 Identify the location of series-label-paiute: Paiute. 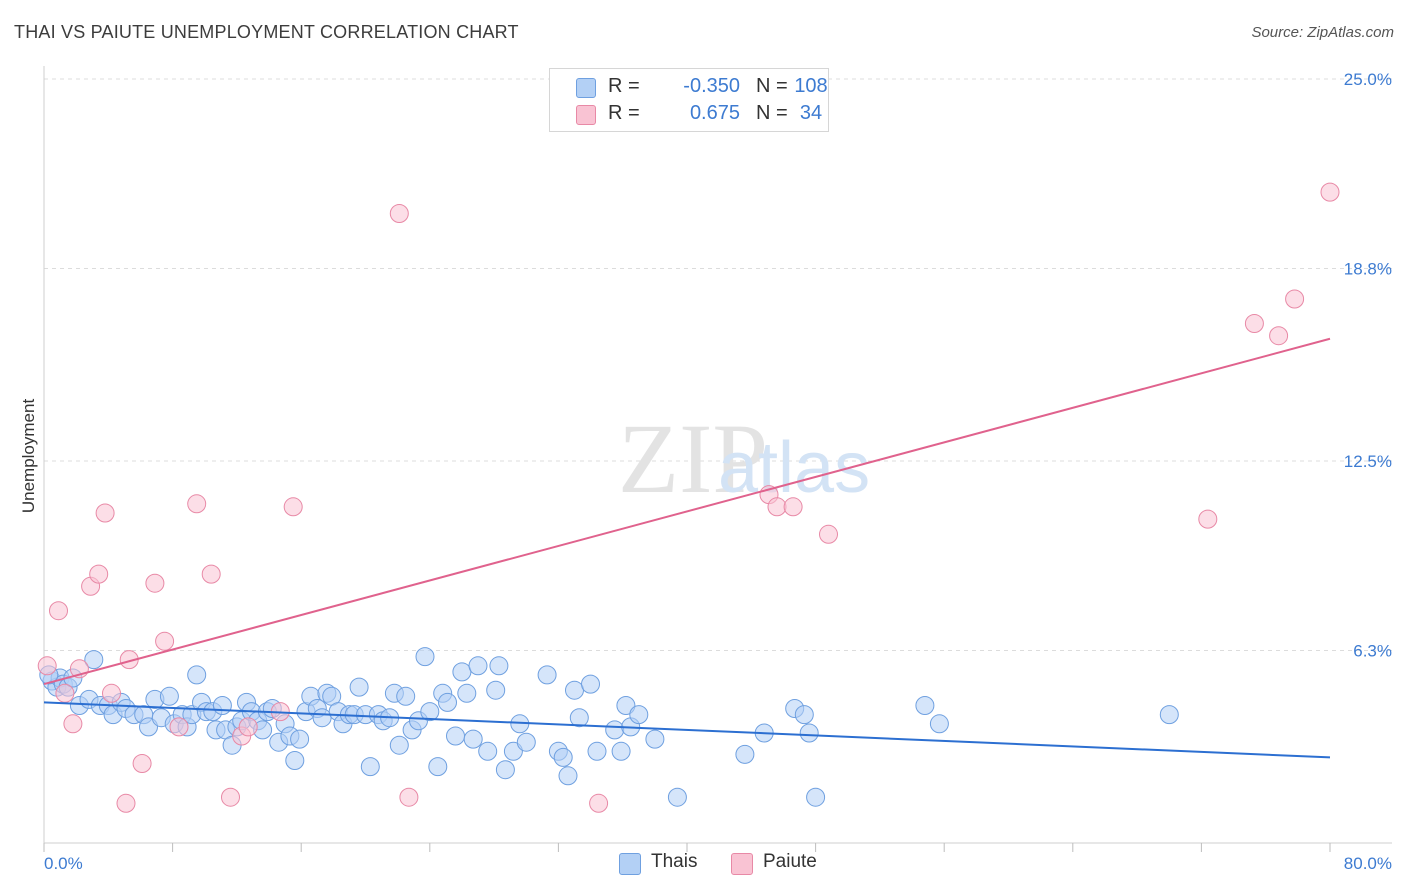
(790, 861).